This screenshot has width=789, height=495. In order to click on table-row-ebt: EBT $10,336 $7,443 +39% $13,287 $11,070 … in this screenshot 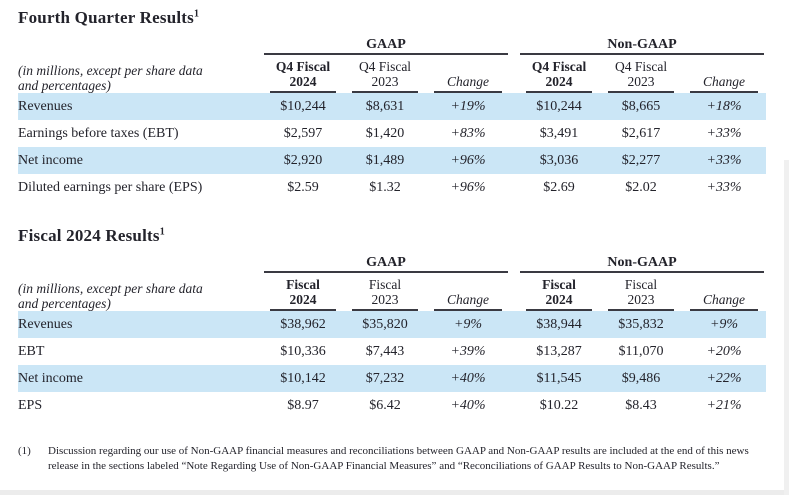, I will do `click(392, 351)`.